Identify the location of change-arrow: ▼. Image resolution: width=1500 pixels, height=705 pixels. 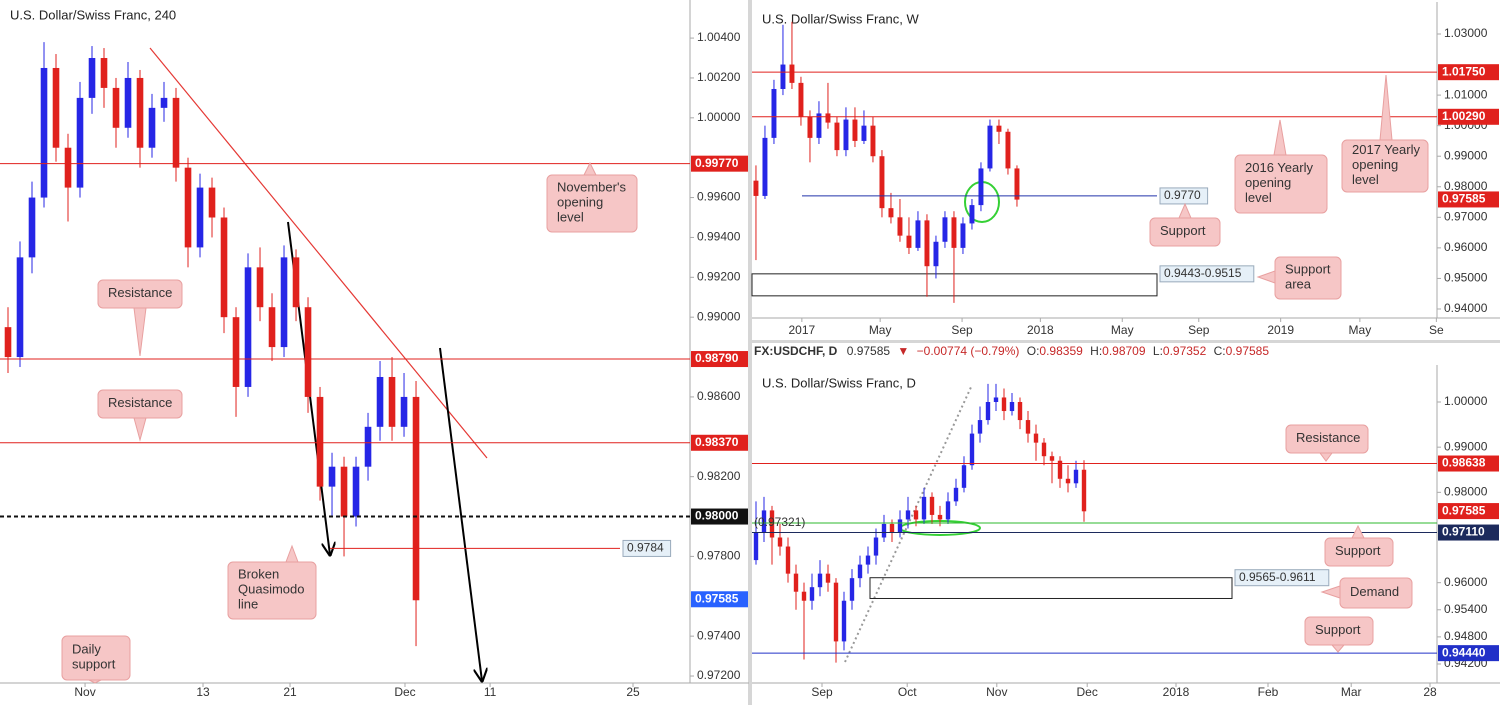
(903, 351).